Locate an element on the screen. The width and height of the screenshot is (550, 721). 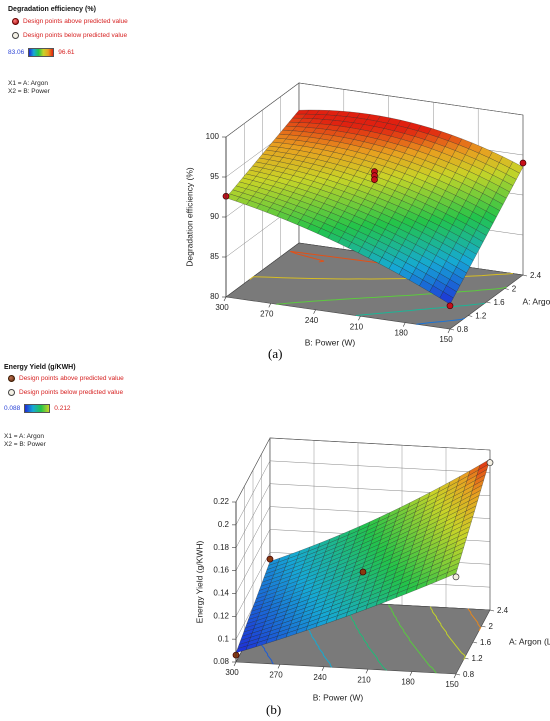
factor-list-b: X1 = A: Argon X2 = B: Power is located at coordinates (25, 441).